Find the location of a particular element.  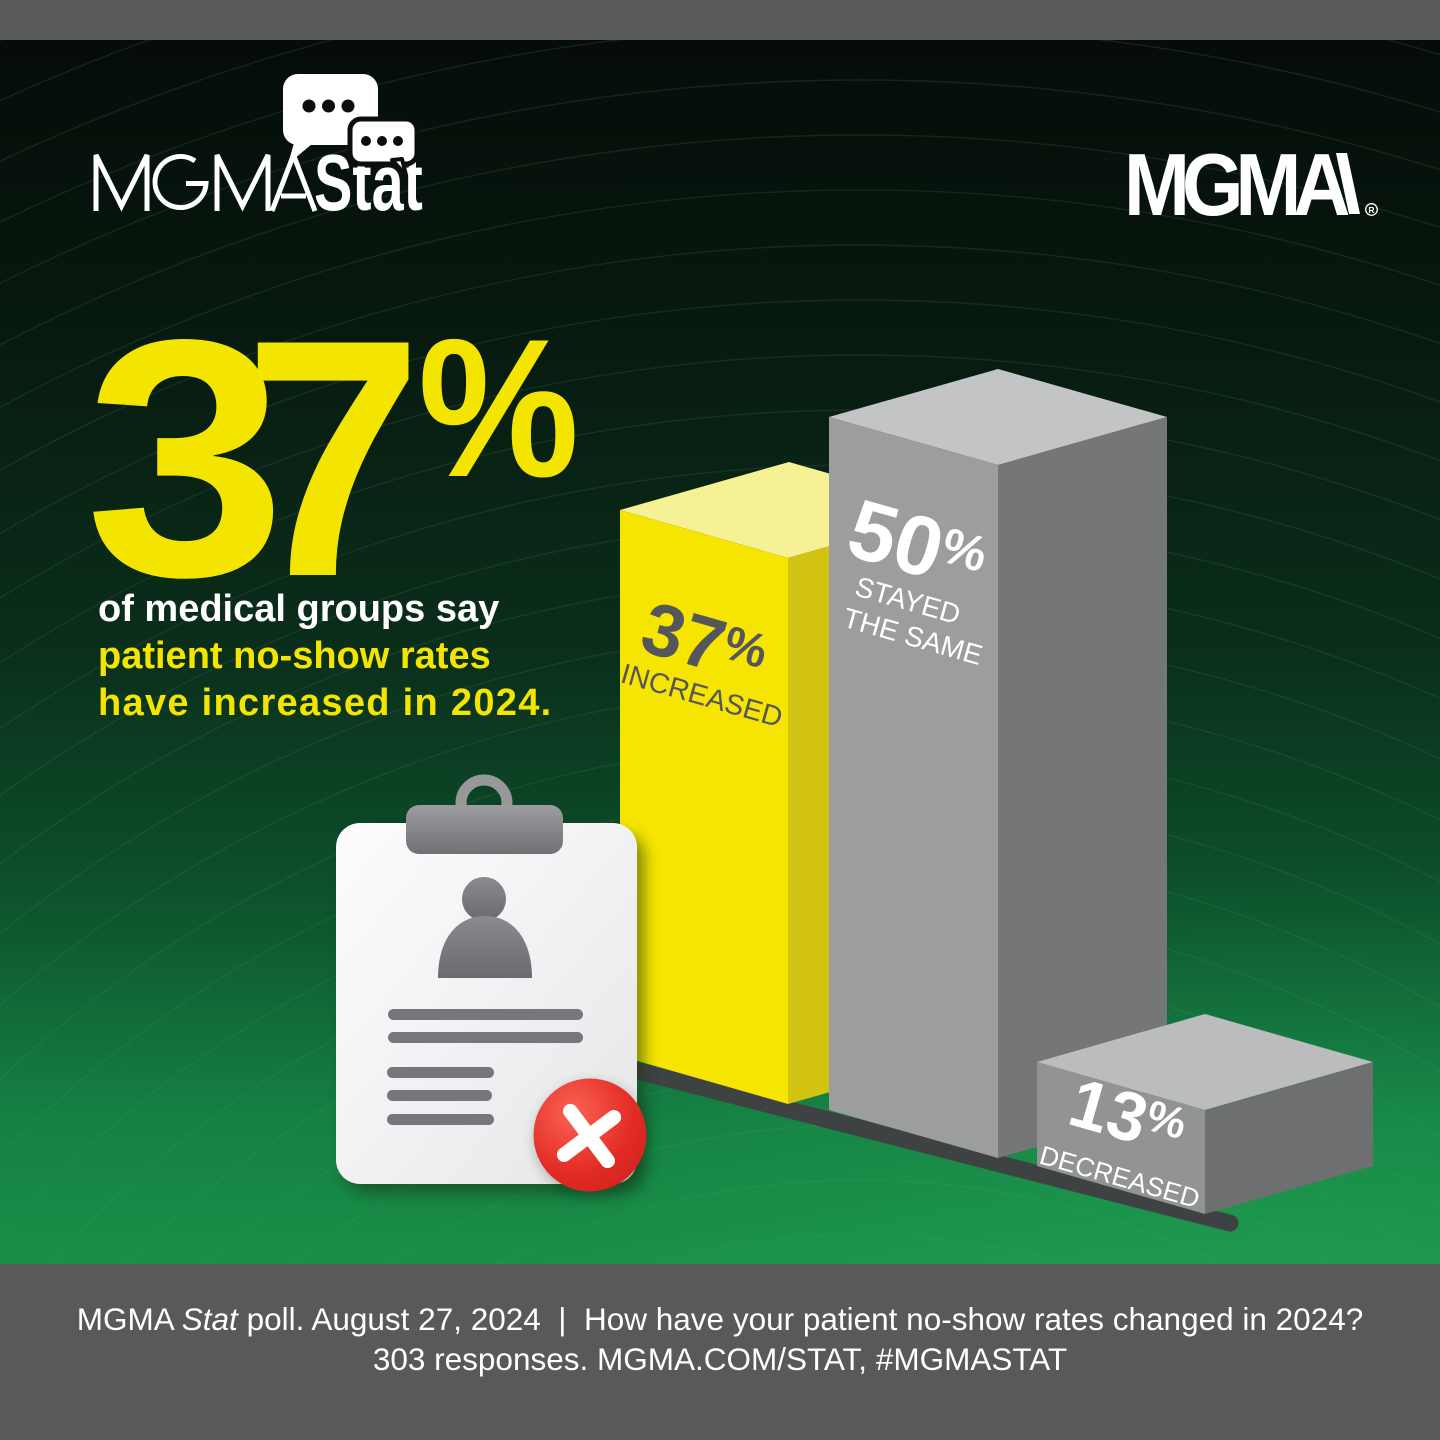

svg-text: MGMA is located at coordinates (1236, 184).